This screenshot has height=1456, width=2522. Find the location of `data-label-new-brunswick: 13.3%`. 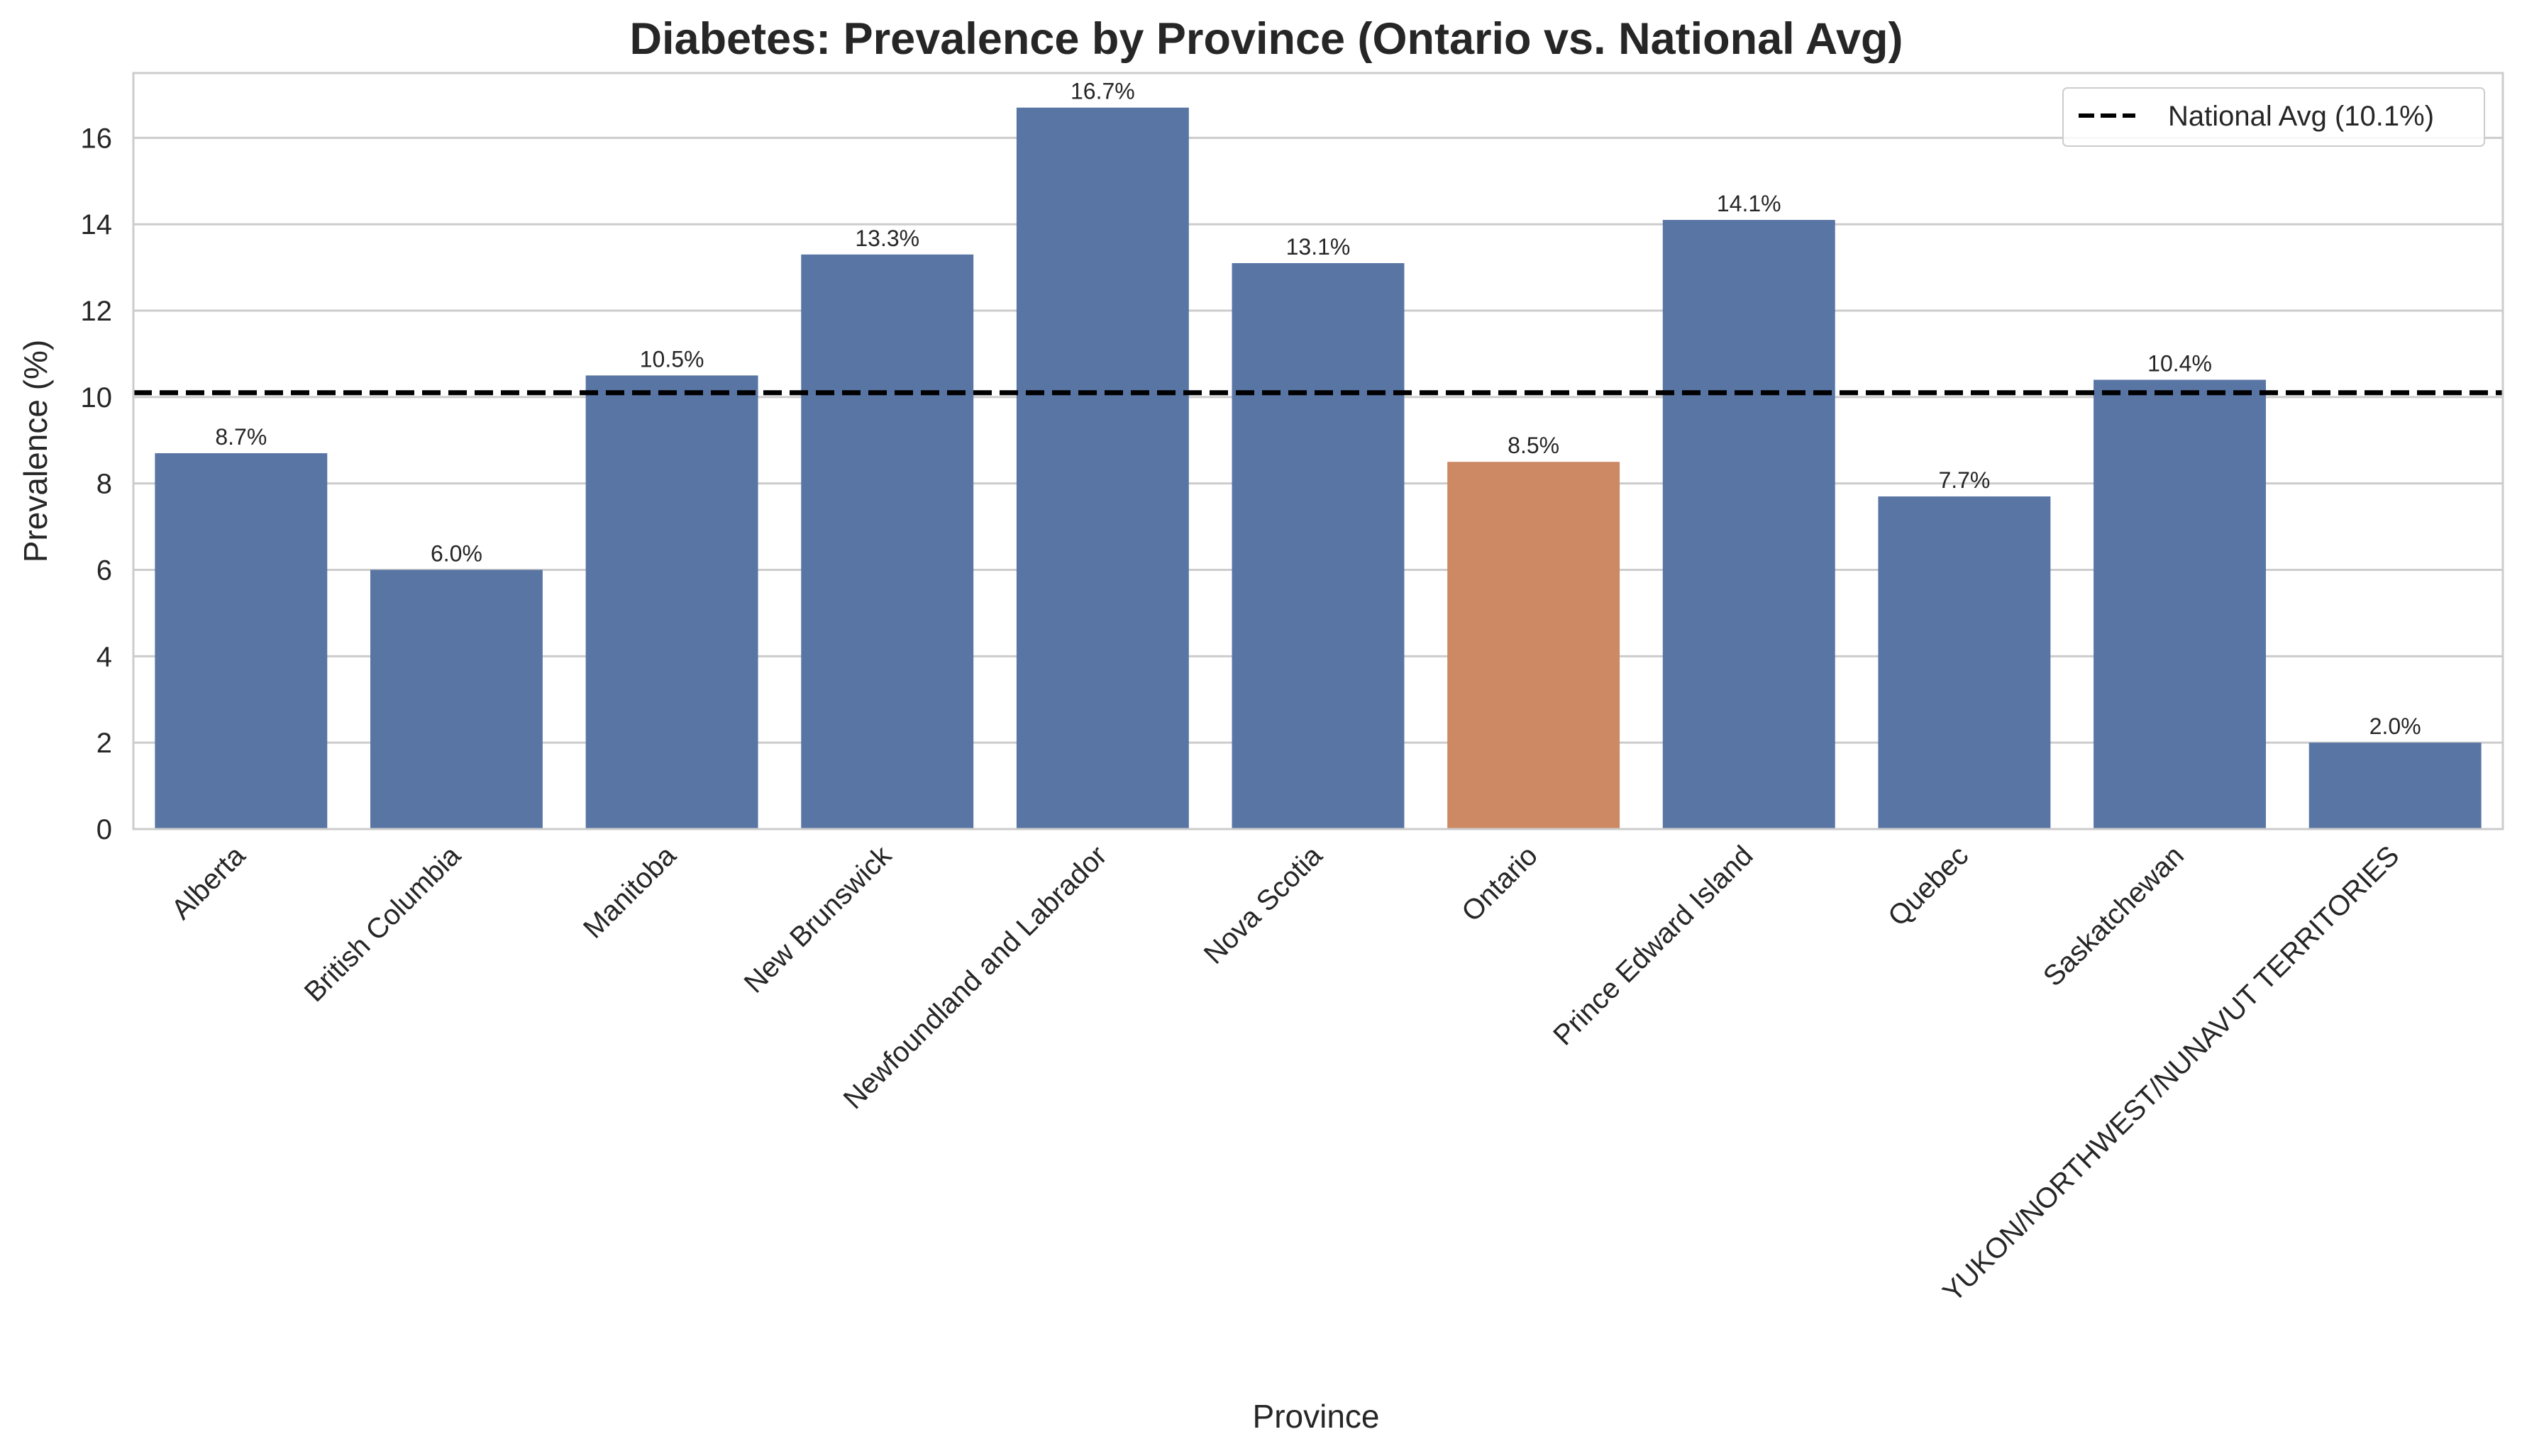

data-label-new-brunswick: 13.3% is located at coordinates (887, 239).